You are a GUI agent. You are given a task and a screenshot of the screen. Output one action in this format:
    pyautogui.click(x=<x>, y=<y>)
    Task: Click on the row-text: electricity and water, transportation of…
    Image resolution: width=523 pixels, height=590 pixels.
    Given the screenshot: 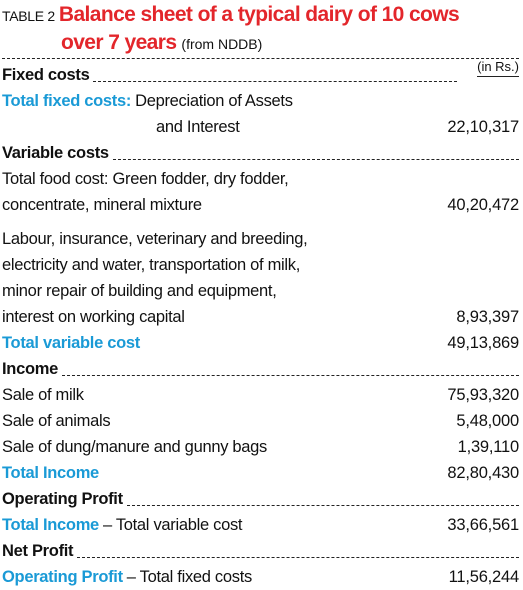 What is the action you would take?
    pyautogui.click(x=151, y=265)
    